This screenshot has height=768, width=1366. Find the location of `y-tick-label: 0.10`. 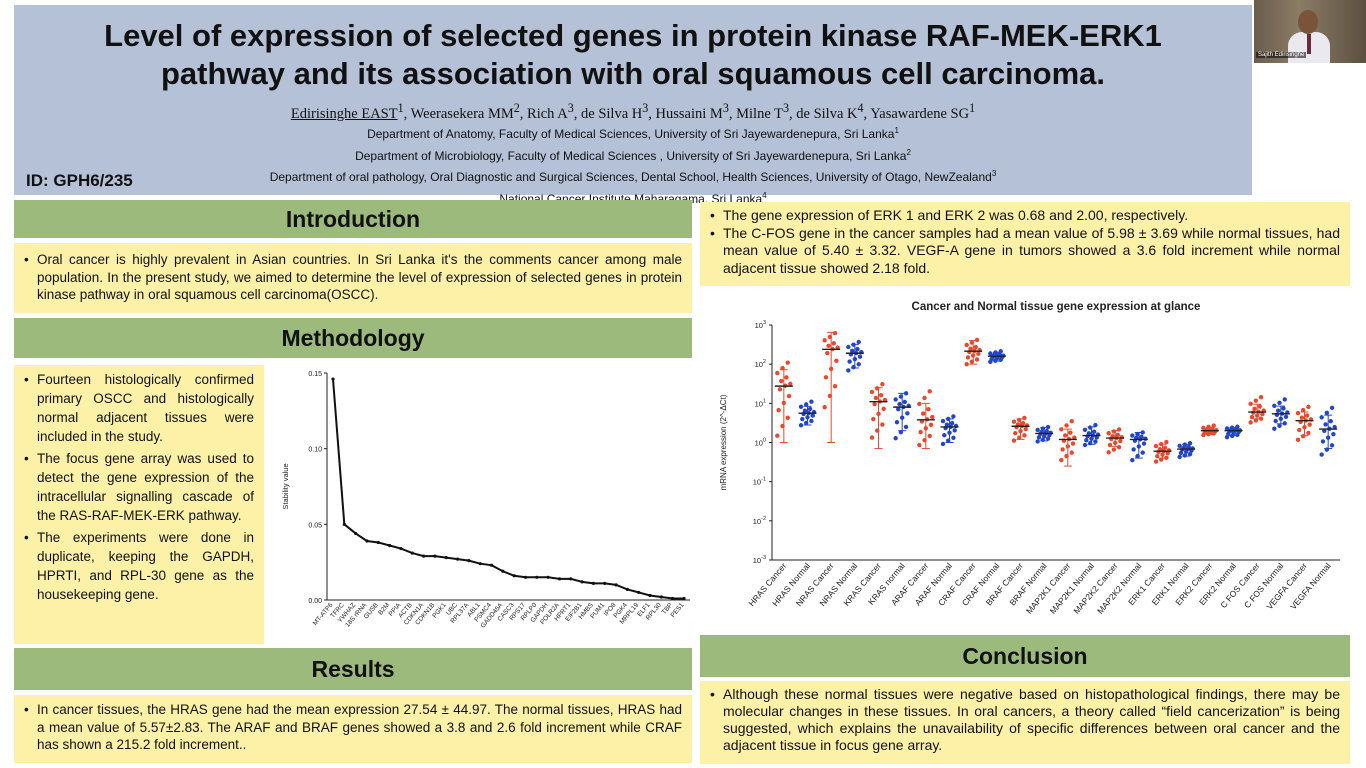

y-tick-label: 0.10 is located at coordinates (315, 450).